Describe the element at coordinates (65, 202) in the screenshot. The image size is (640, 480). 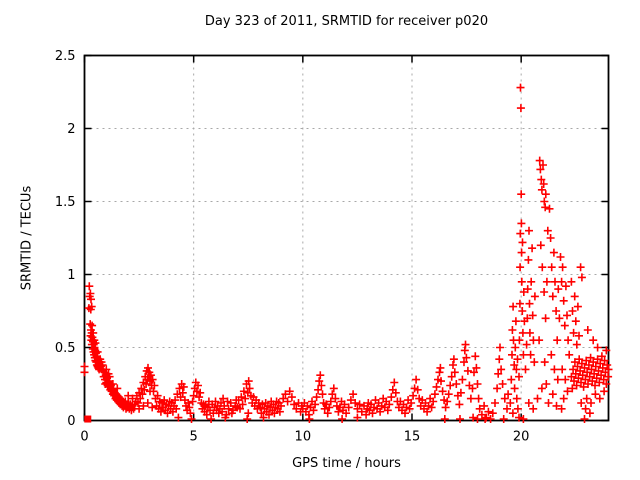
I see `y-tick-label: 1.5` at that location.